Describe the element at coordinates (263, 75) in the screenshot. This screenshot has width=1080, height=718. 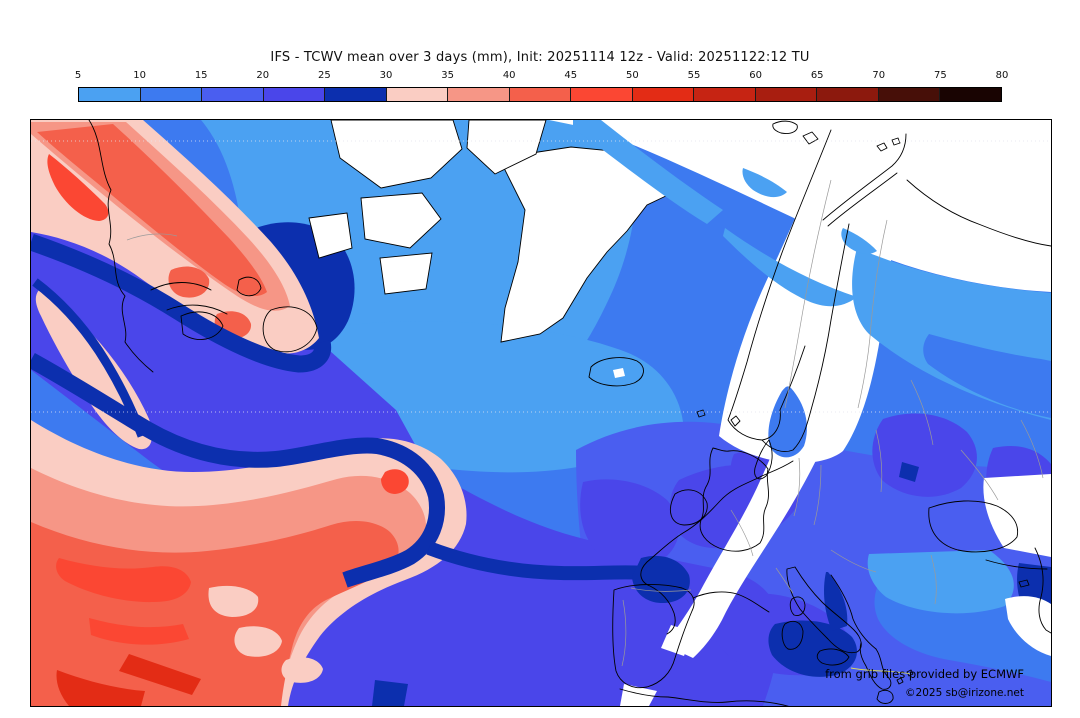
I see `colorbar-tick-20: 20` at that location.